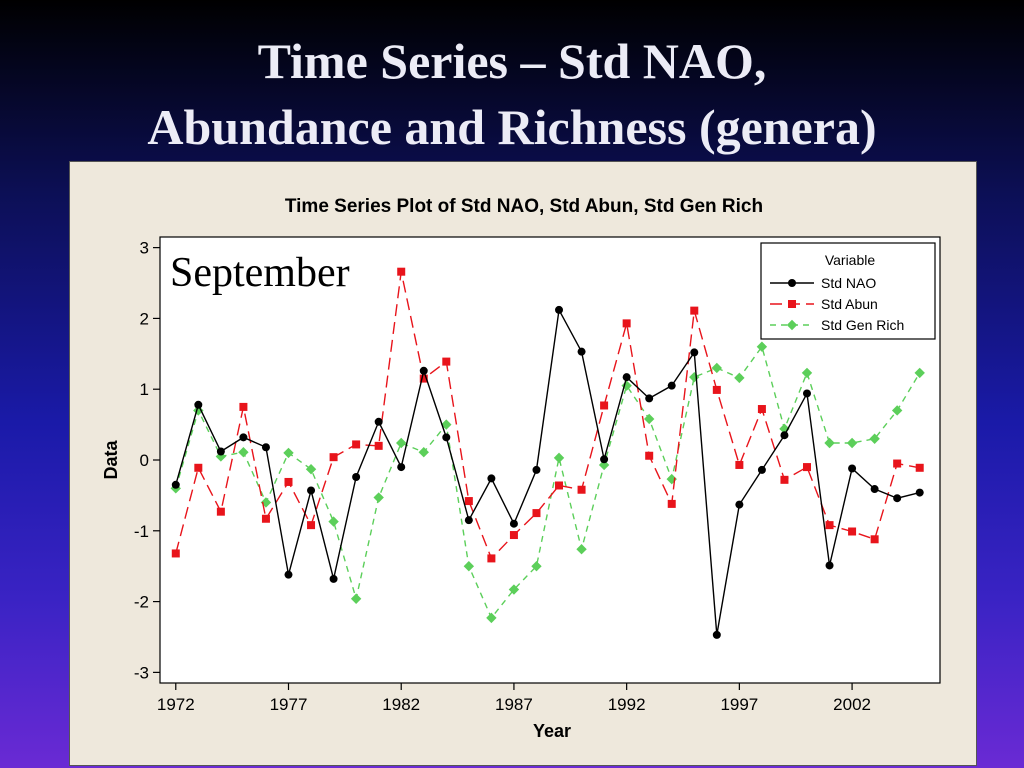 The width and height of the screenshot is (1024, 768). What do you see at coordinates (514, 704) in the screenshot?
I see `x-tick-label: 1987` at bounding box center [514, 704].